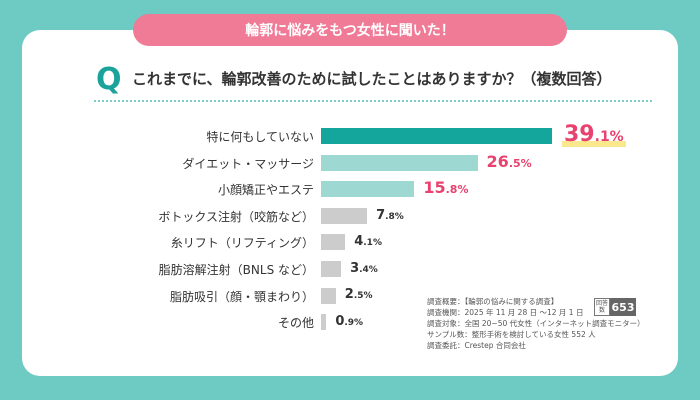  I want to click on value-label: 4.1%, so click(368, 242).